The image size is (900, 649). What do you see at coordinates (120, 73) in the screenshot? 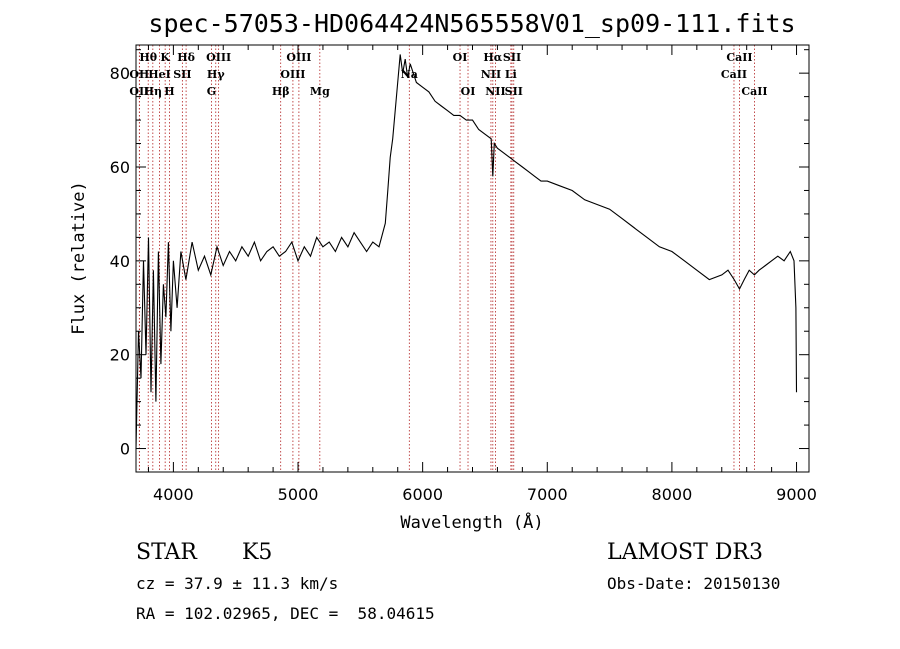
I see `y-tick-label: 80` at bounding box center [120, 73].